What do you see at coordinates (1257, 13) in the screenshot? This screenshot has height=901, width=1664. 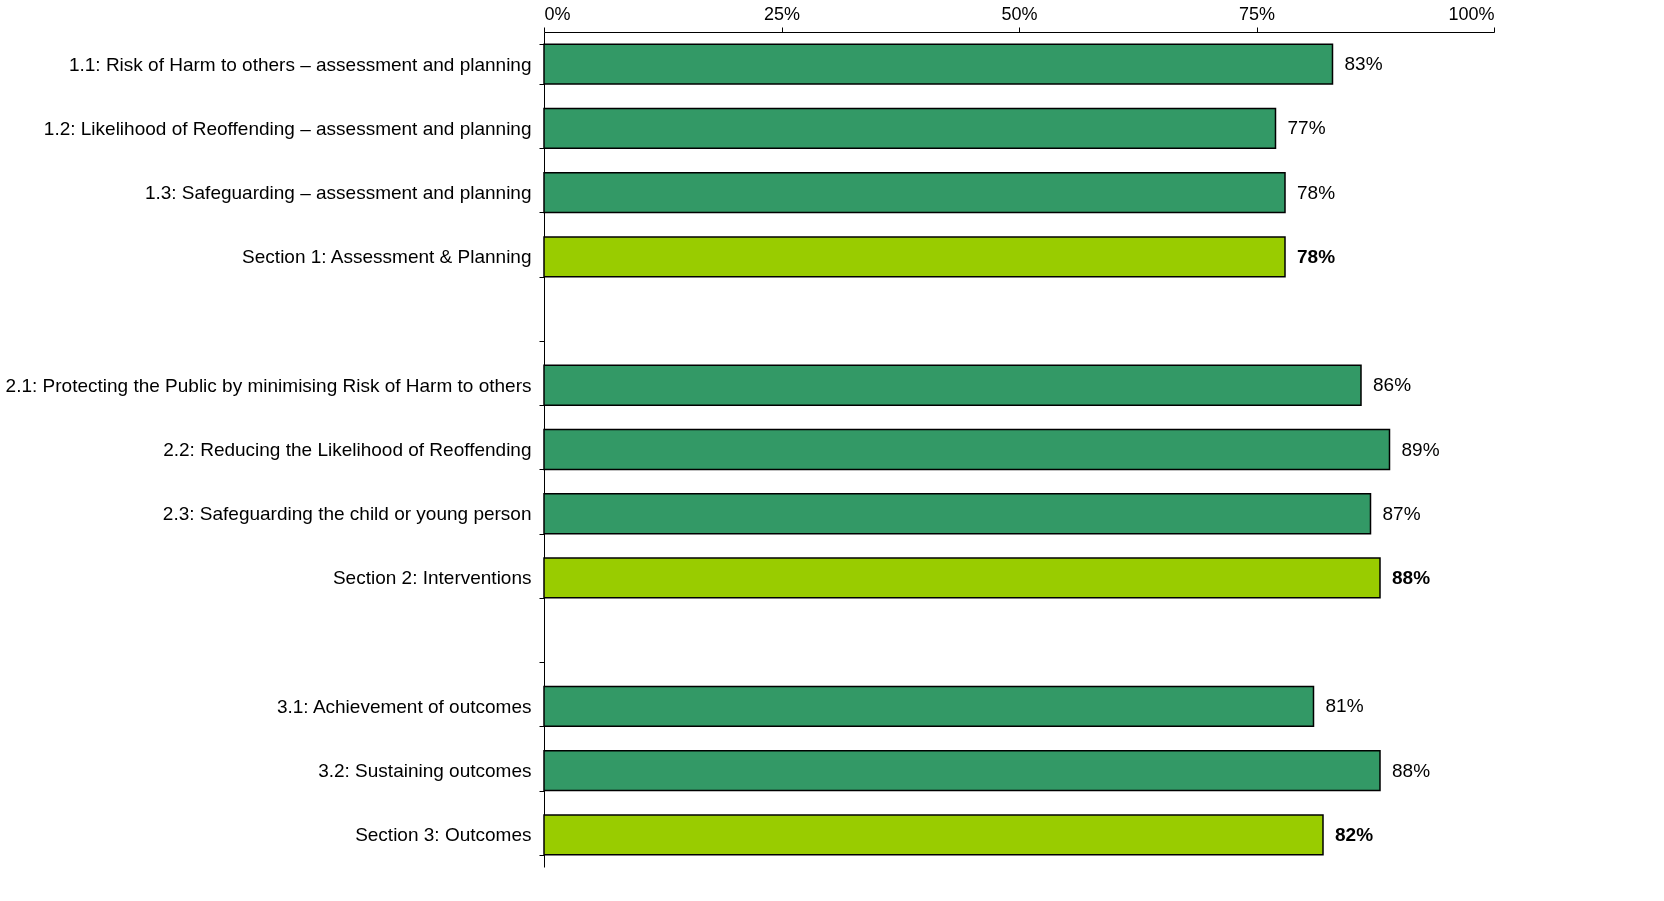 I see `x-tick-label: 75%` at bounding box center [1257, 13].